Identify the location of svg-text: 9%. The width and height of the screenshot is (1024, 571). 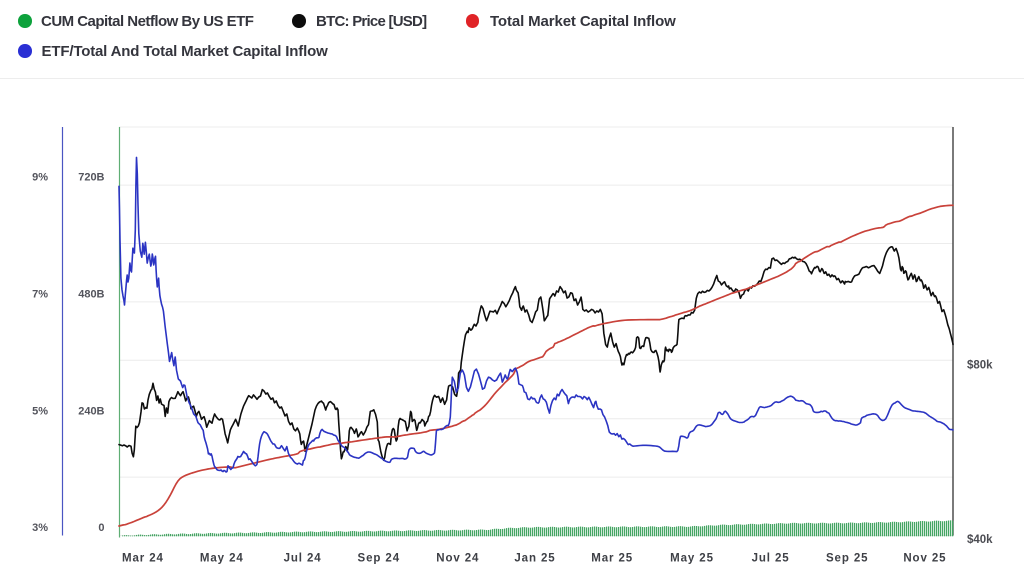
(40, 178).